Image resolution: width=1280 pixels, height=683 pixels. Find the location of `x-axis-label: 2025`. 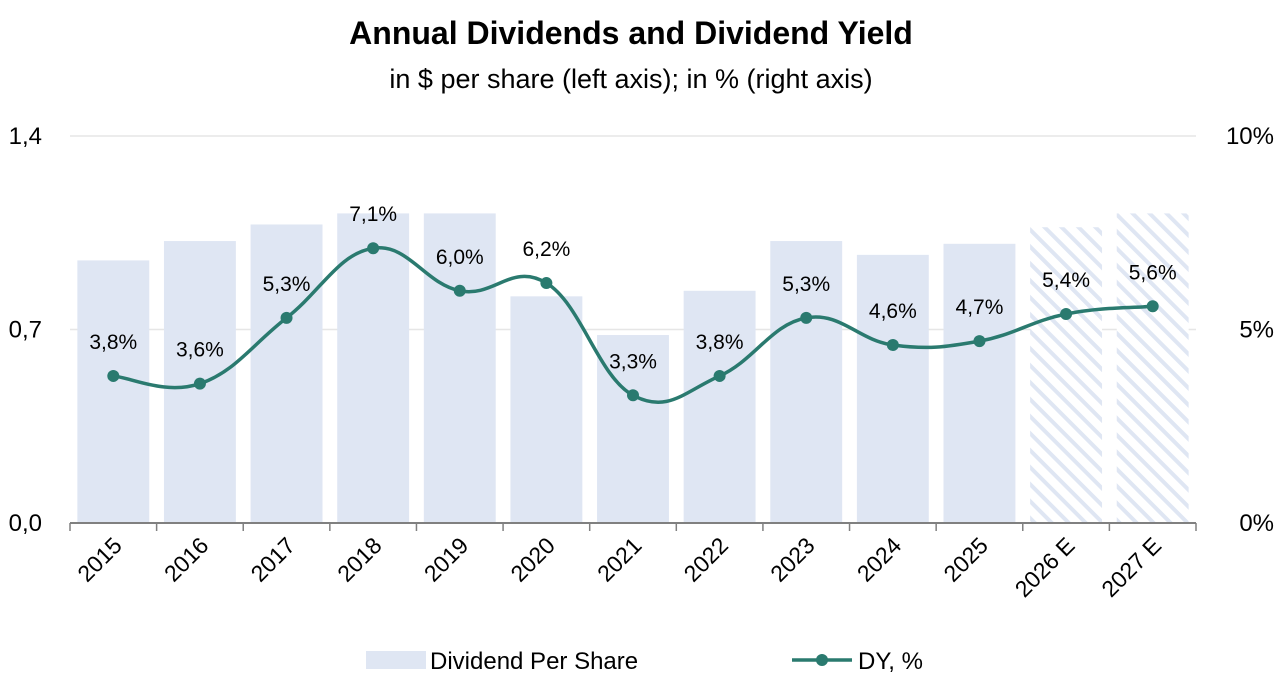

x-axis-label: 2025 is located at coordinates (965, 559).